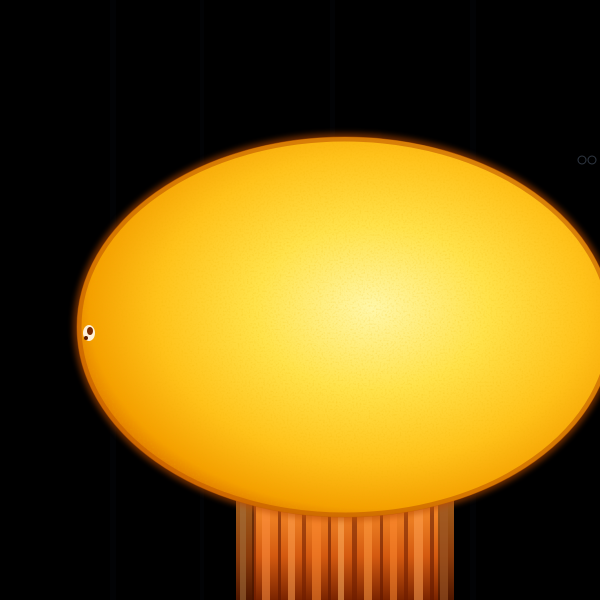 This screenshot has height=600, width=600. Describe the element at coordinates (89, 333) in the screenshot. I see `sunspot` at that location.